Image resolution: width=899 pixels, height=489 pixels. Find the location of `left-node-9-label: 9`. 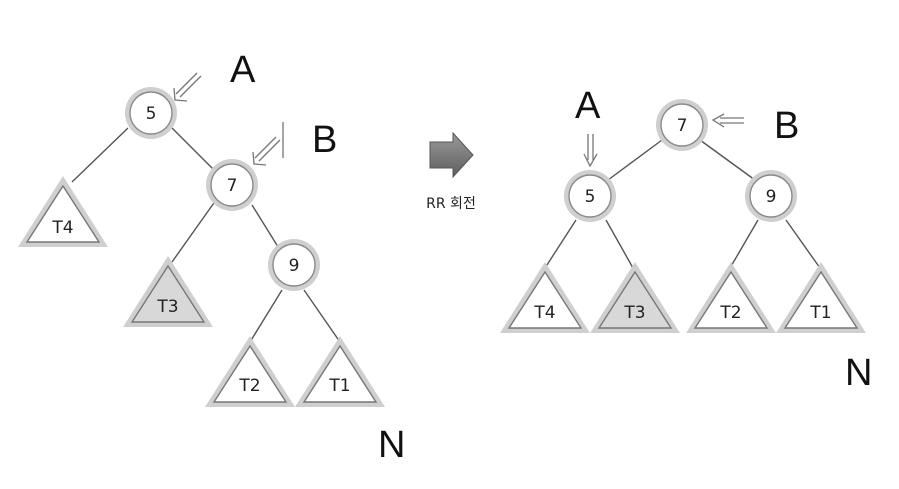

left-node-9-label: 9 is located at coordinates (294, 266).